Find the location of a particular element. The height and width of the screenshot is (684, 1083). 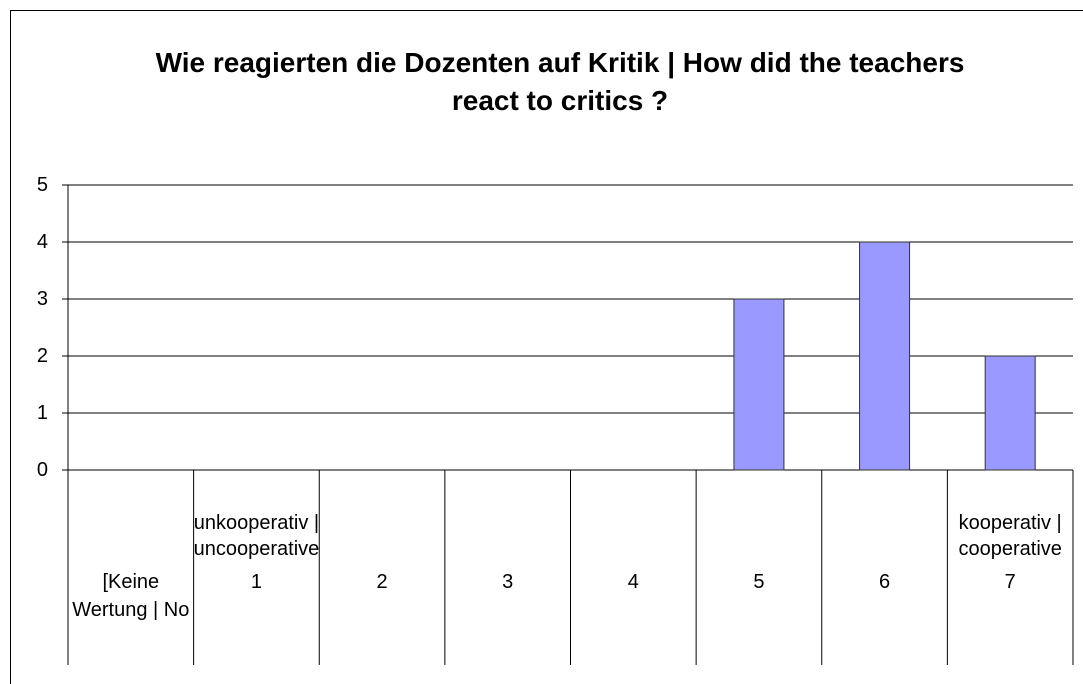

category-sublabel: kooperativ | cooperative is located at coordinates (1010, 536).